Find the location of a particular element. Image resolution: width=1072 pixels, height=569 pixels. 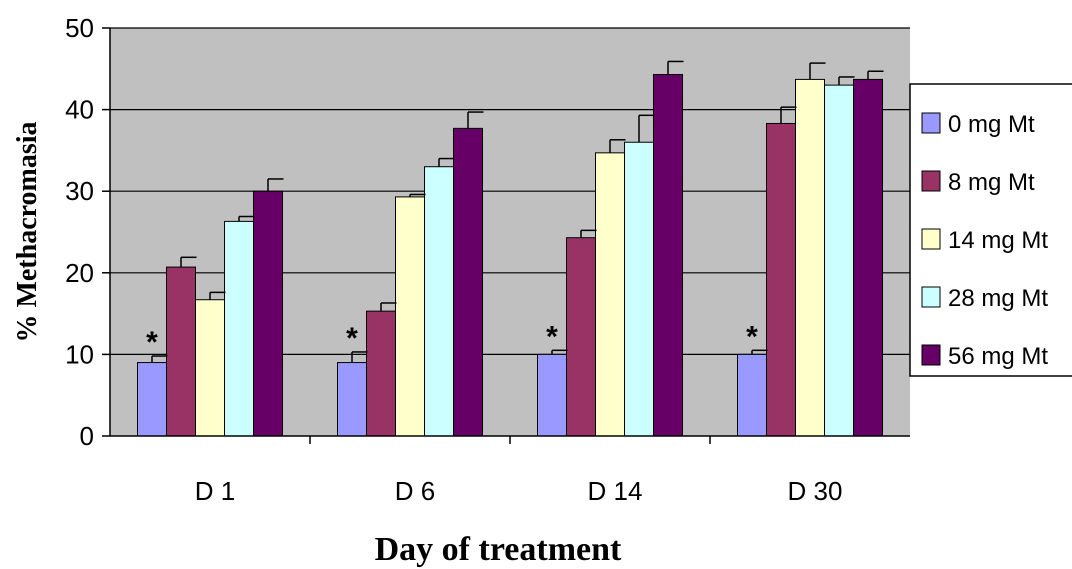

x-axis-title: Day of treatment is located at coordinates (498, 549).